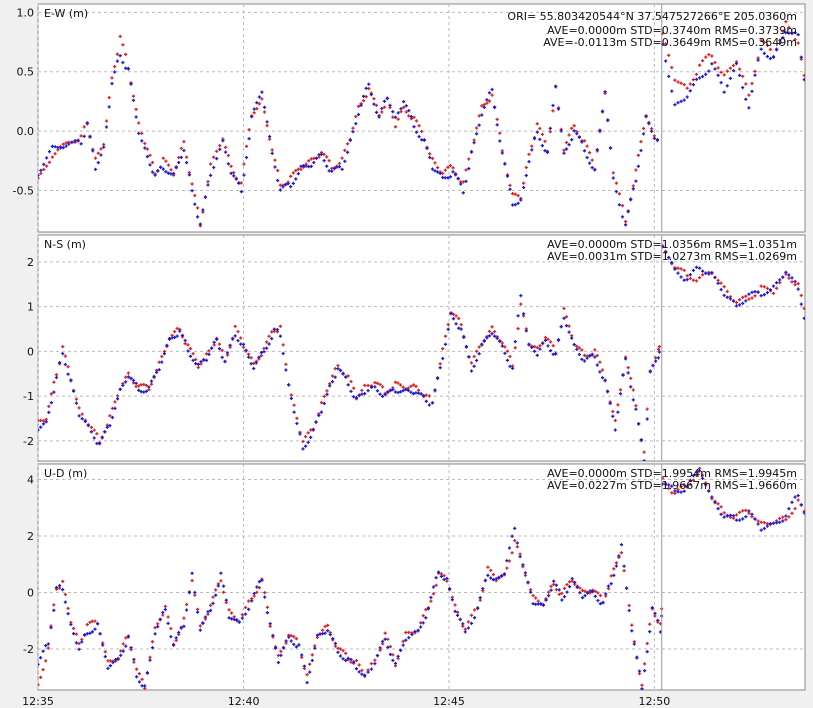 This screenshot has width=813, height=708. I want to click on y-tick-label: 0, so click(30, 351).